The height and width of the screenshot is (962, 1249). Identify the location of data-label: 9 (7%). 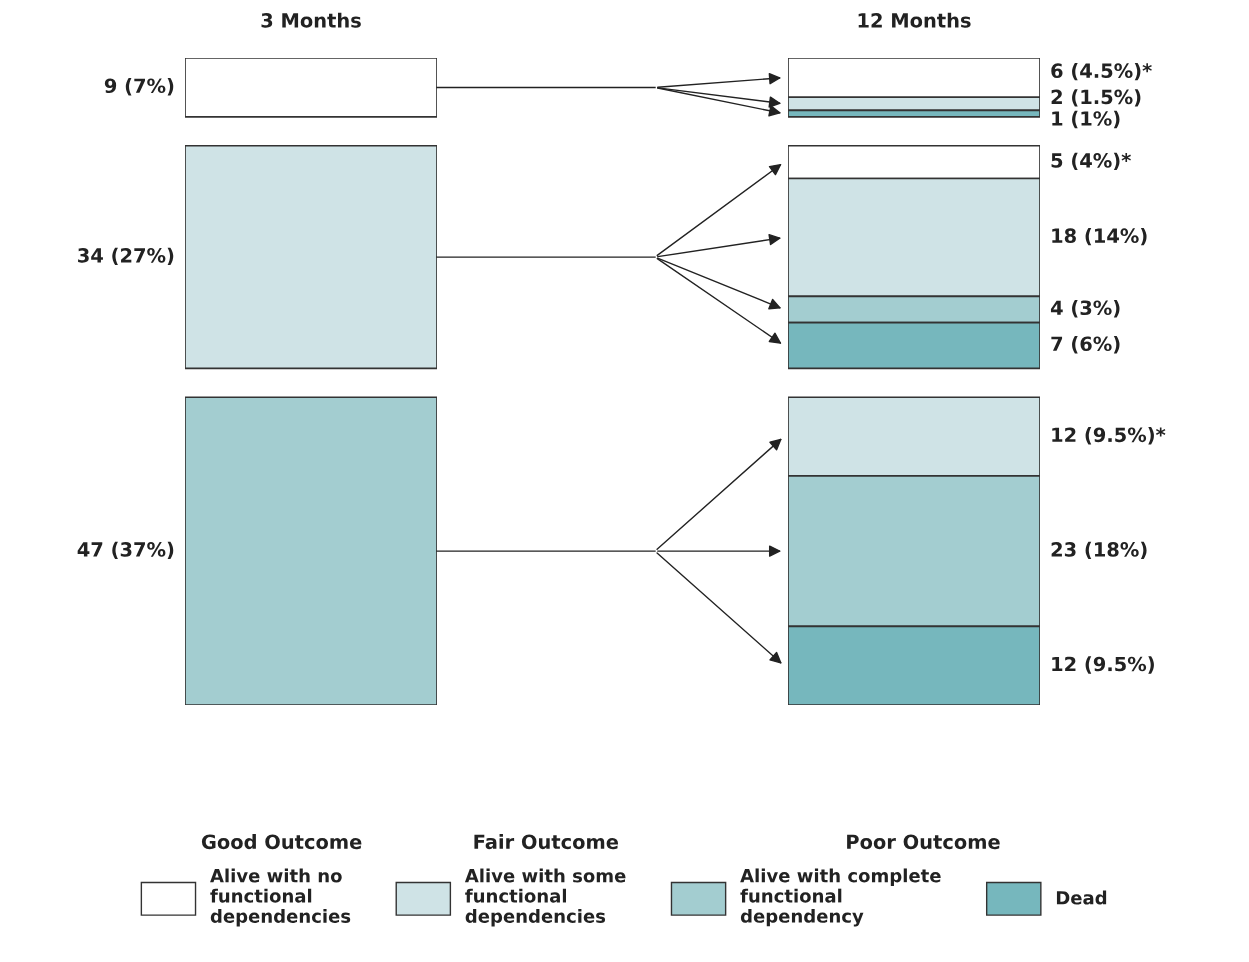
(139, 87).